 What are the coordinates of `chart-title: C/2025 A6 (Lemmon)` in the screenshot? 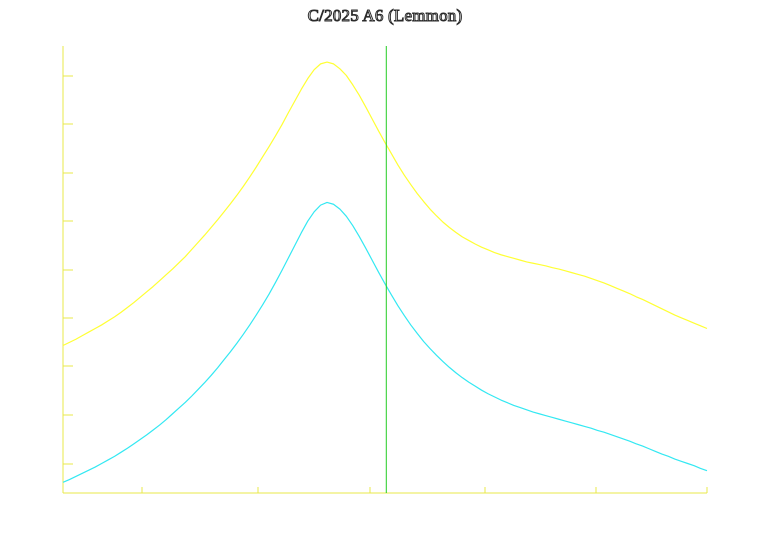 It's located at (385, 16).